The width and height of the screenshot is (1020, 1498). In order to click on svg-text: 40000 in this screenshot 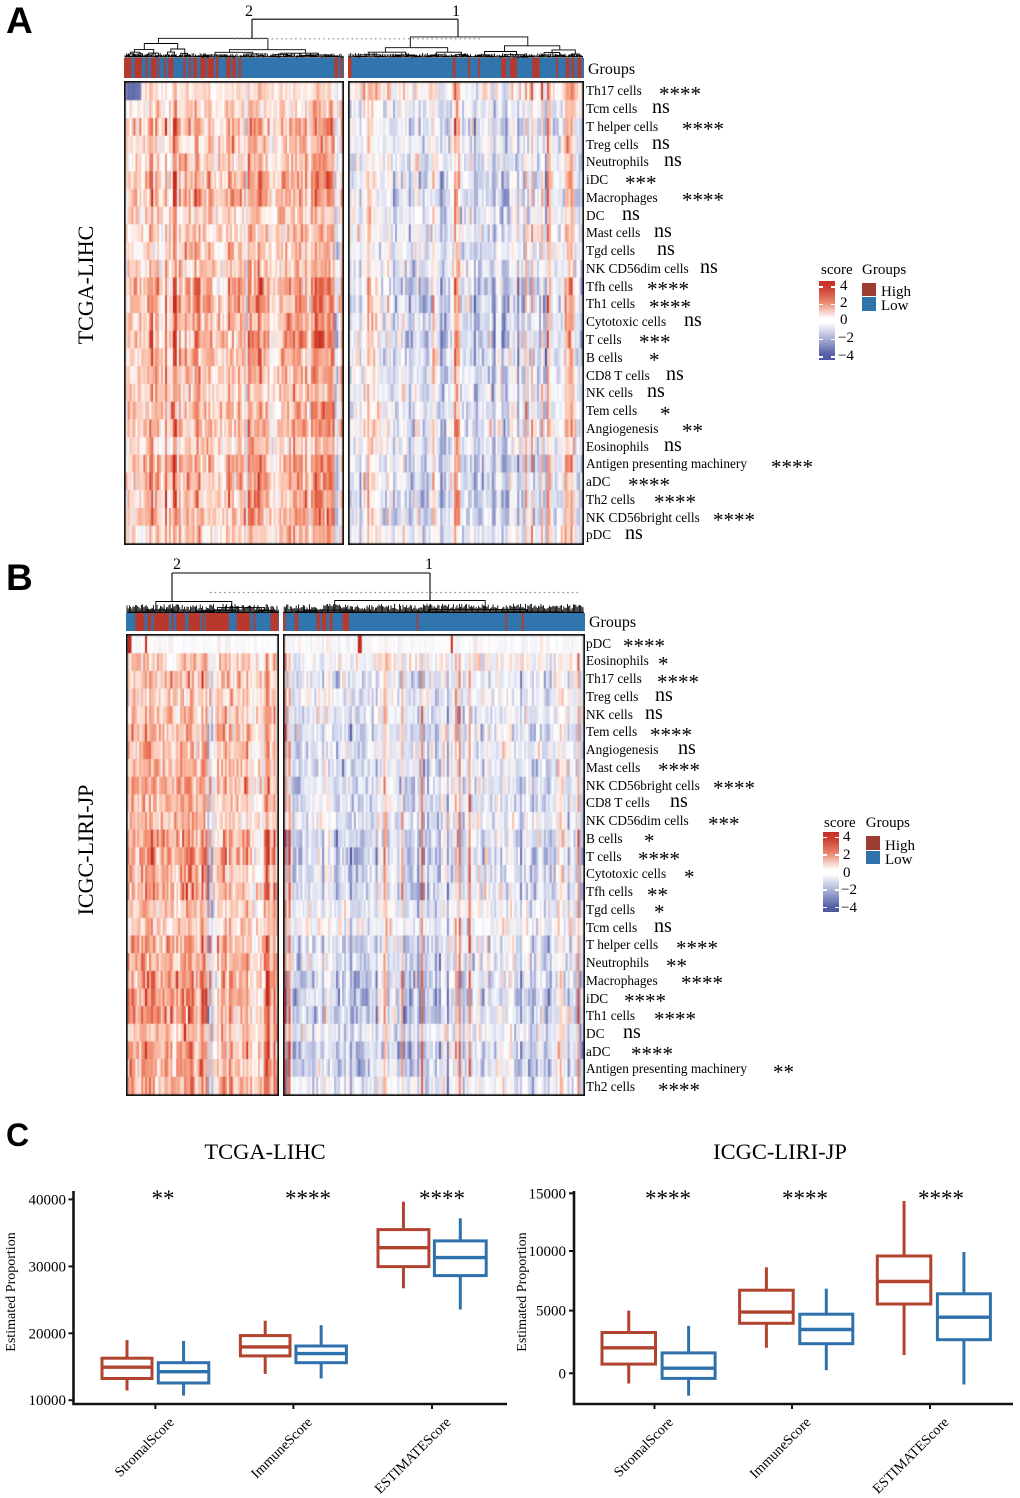, I will do `click(48, 1200)`.